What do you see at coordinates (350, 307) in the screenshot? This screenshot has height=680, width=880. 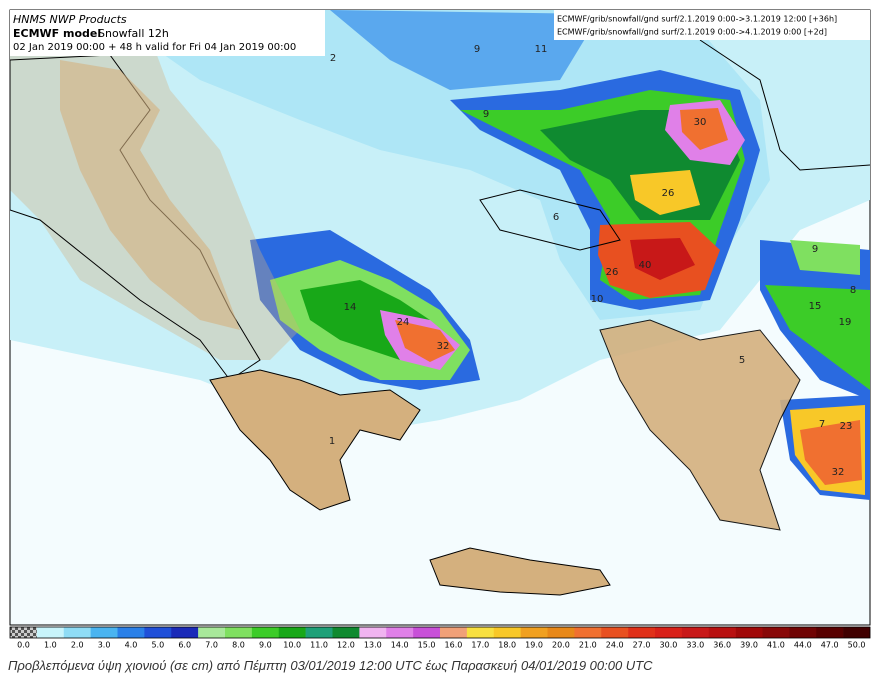 I see `map-label: 14` at bounding box center [350, 307].